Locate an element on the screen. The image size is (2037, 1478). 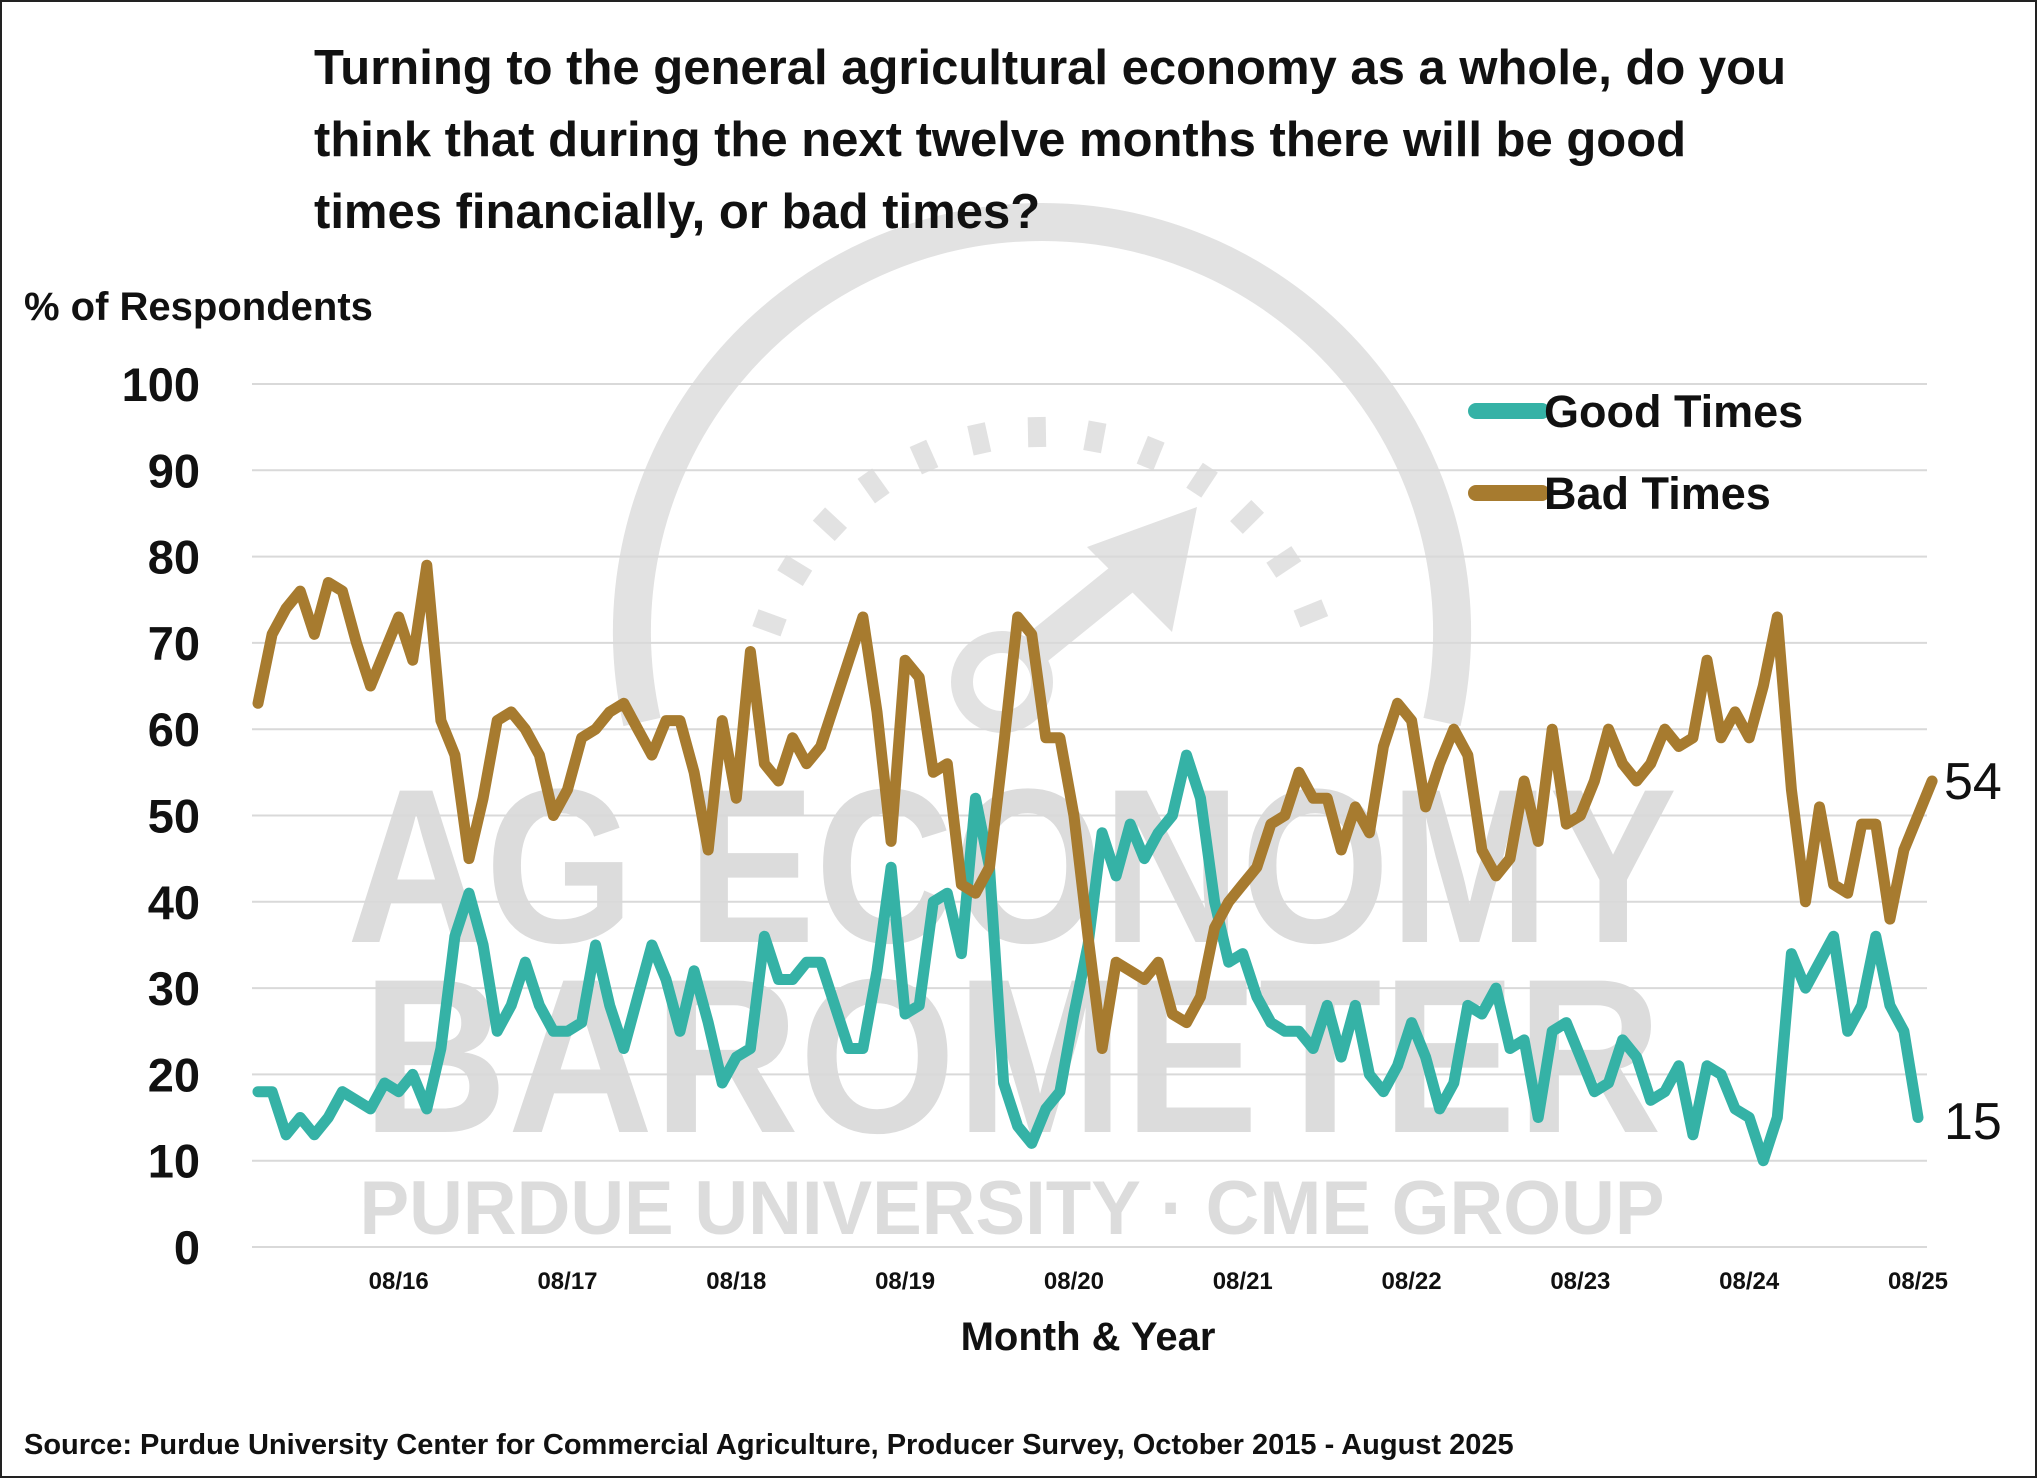
x-tick-label: 08/22 is located at coordinates (1412, 1281).